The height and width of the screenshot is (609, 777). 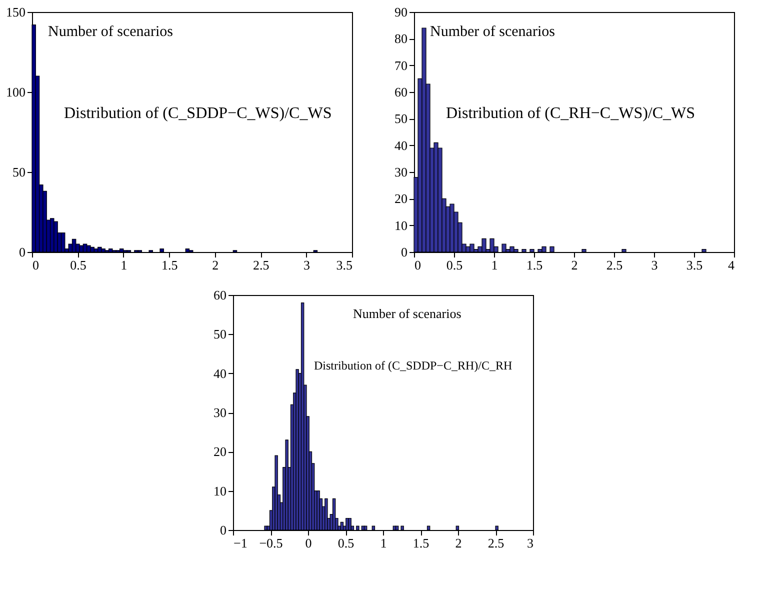 I want to click on x-tick-label: −1, so click(x=241, y=543).